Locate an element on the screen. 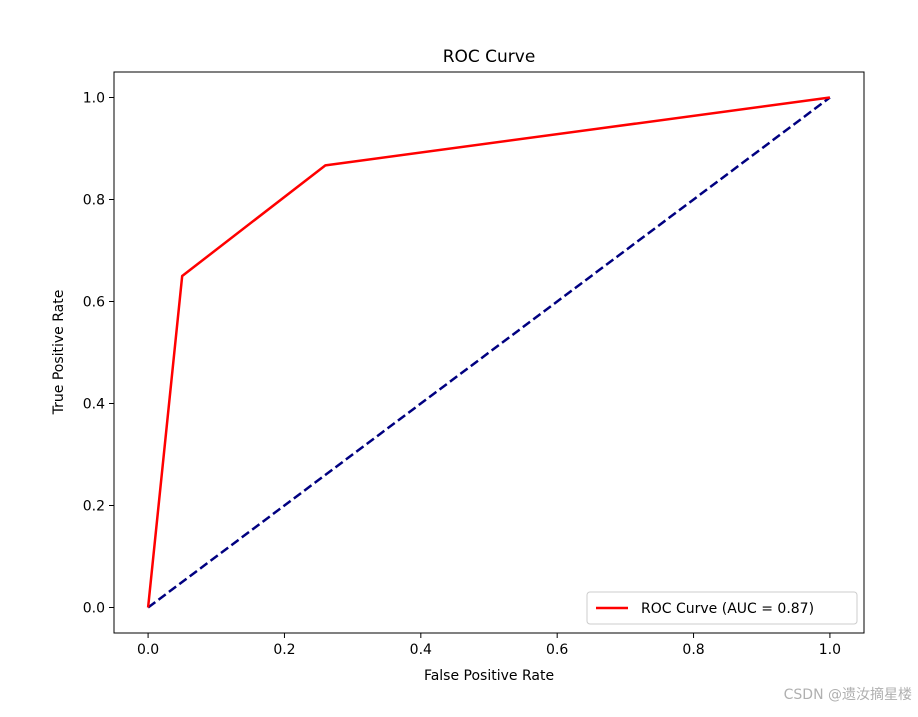 The height and width of the screenshot is (717, 918). legend: ROC Curve (AUC = 0.87) is located at coordinates (722, 608).